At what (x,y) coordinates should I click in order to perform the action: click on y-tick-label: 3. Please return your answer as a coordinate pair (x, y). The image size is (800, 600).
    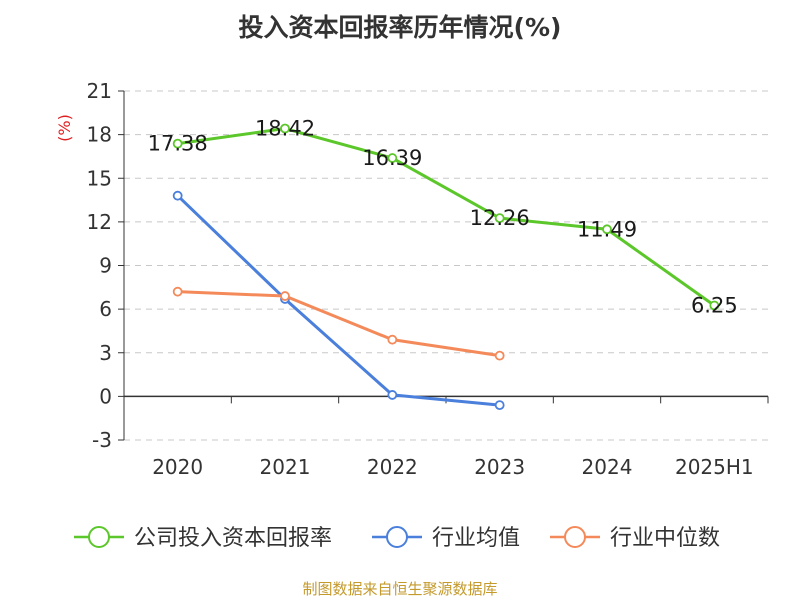
    Looking at the image, I should click on (105, 353).